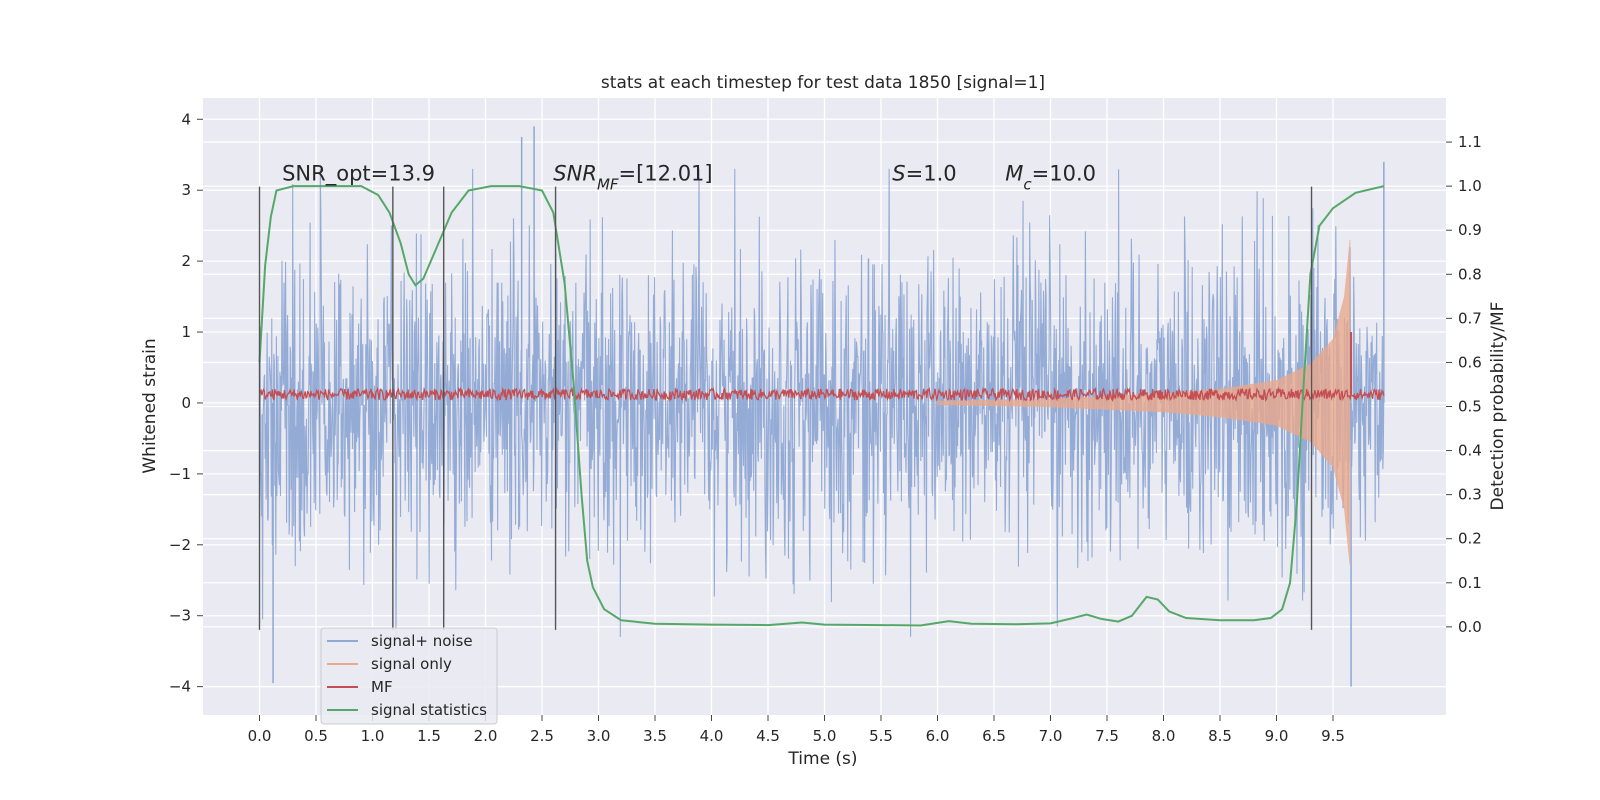 The width and height of the screenshot is (1600, 800). I want to click on x-tick-label: 6.5, so click(994, 736).